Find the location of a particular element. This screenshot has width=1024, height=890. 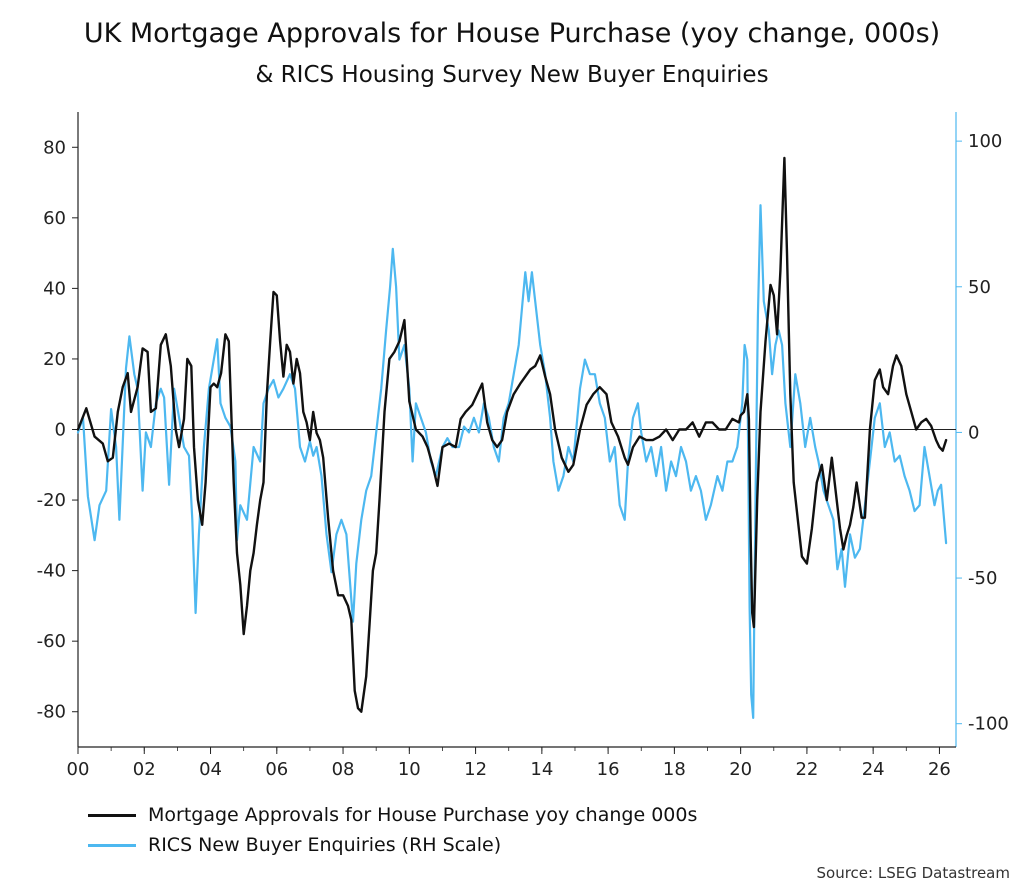

x-tick-label: 26 is located at coordinates (939, 769).